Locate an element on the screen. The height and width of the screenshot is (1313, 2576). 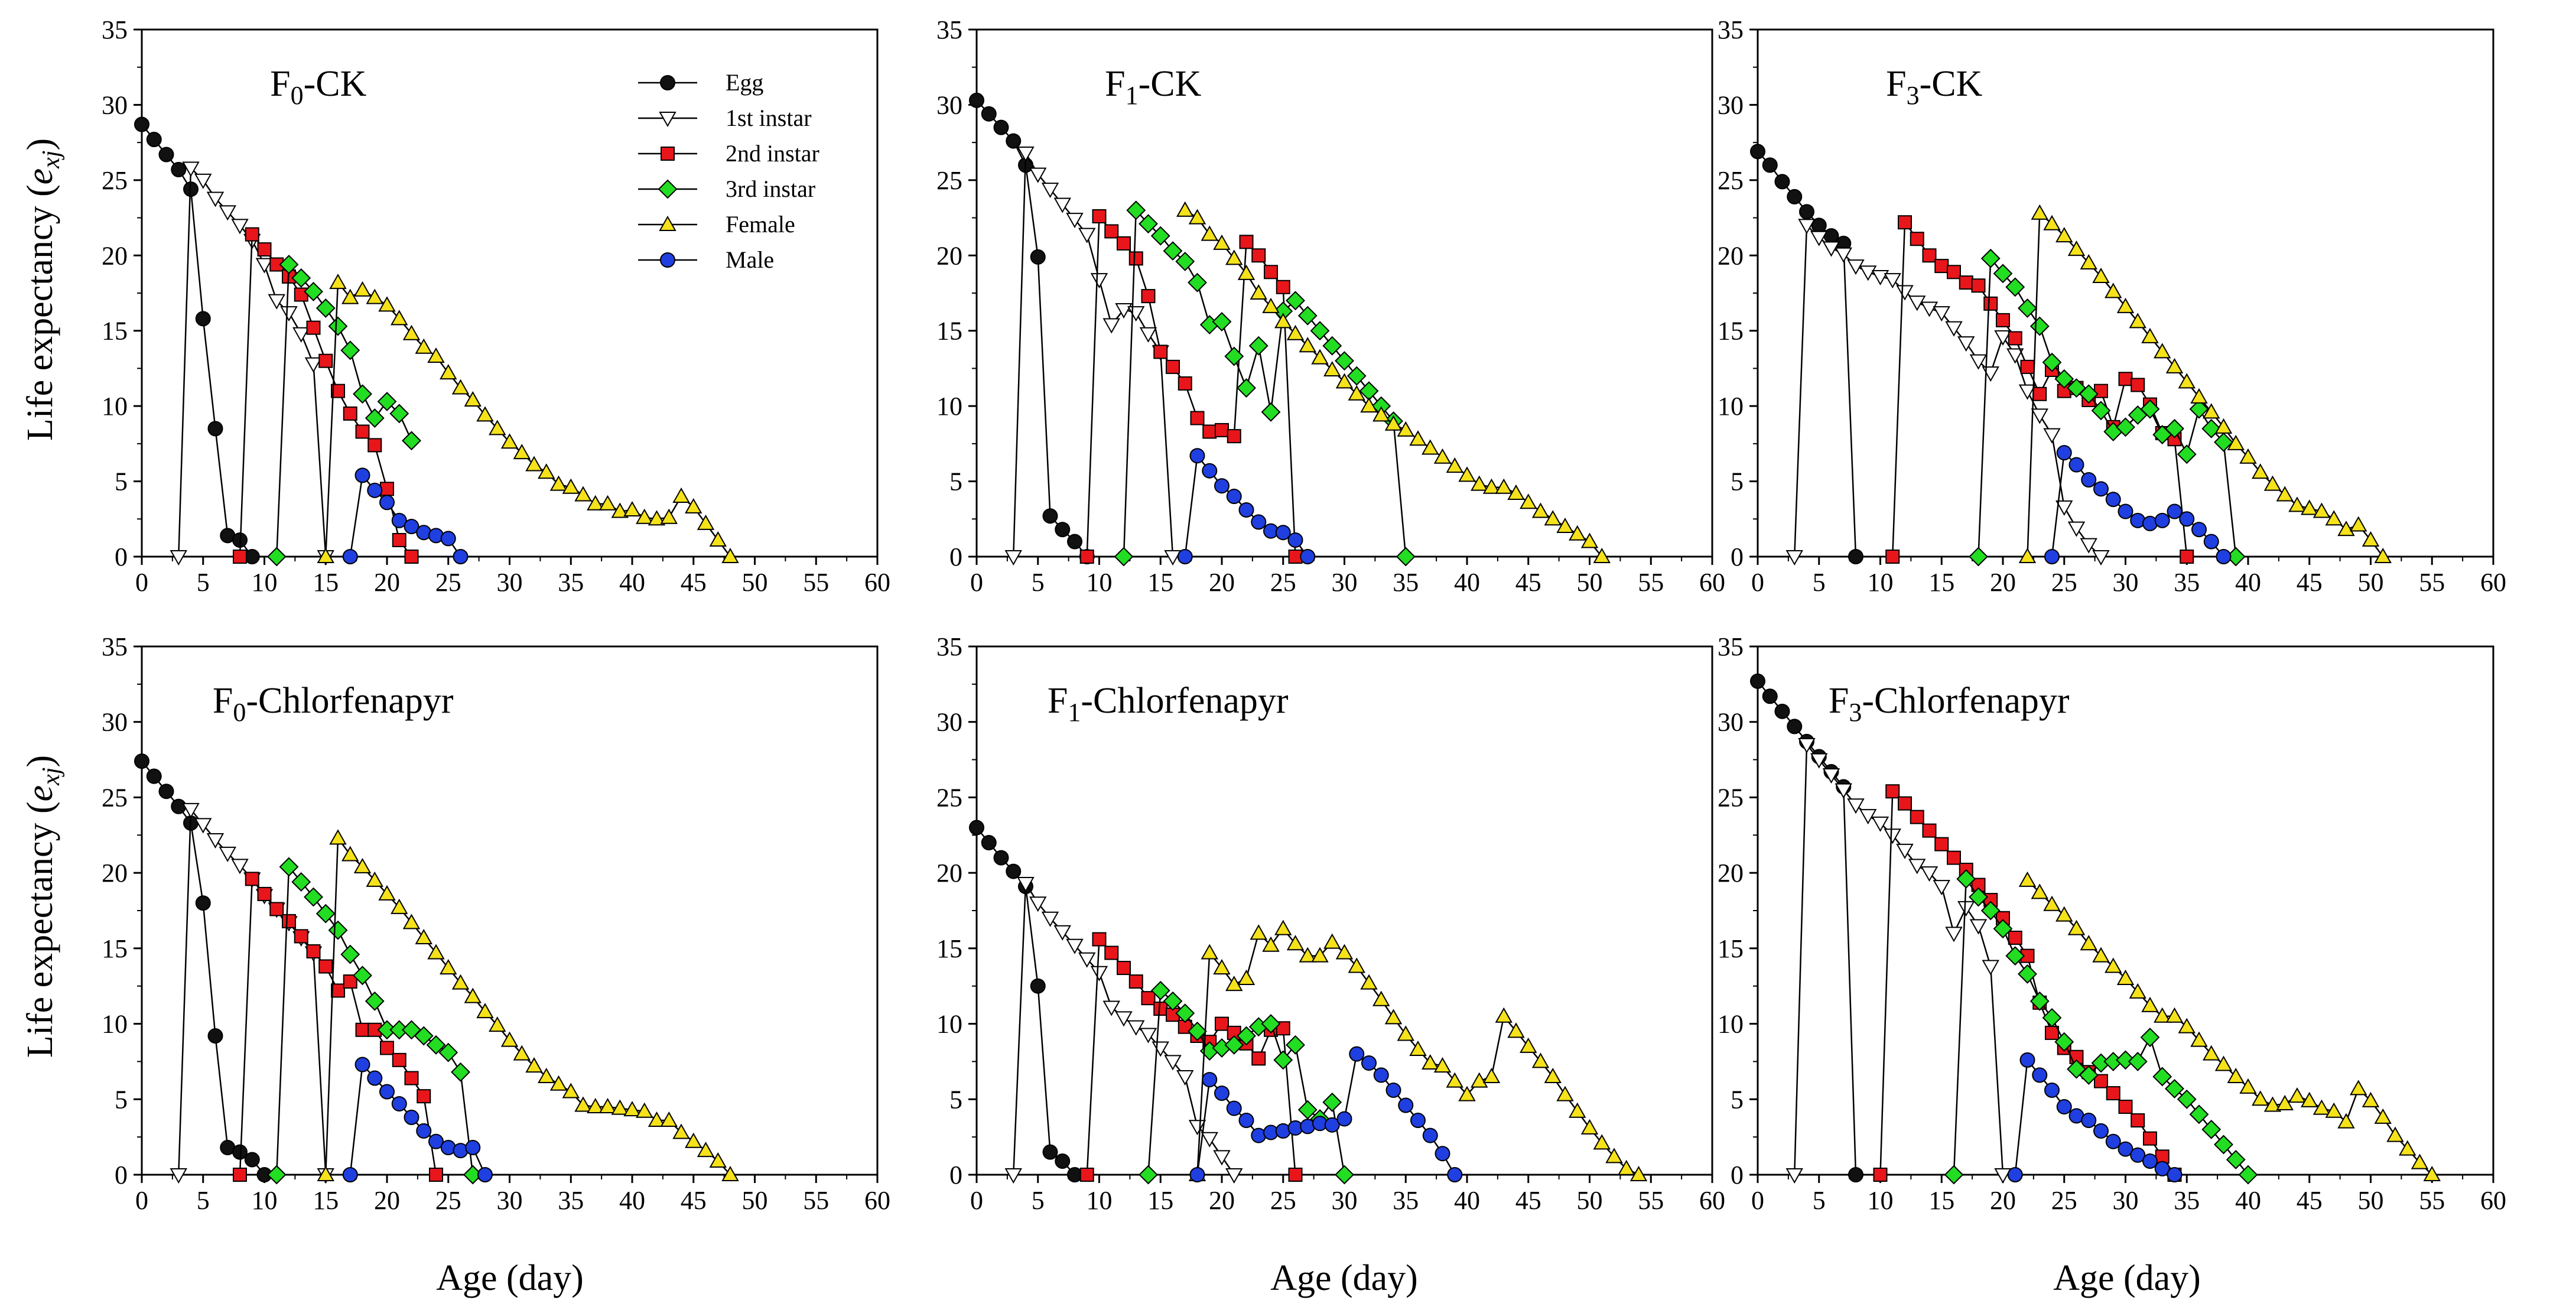
x-tick-label: 60 is located at coordinates (2493, 582).